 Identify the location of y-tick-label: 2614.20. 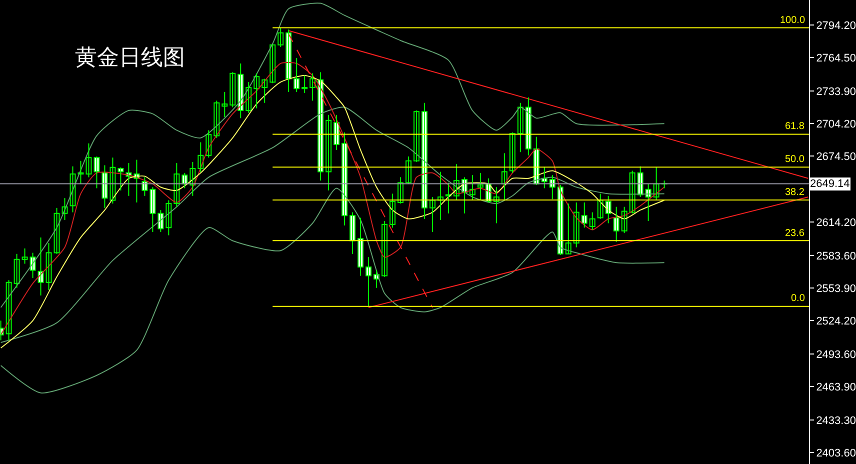
(836, 222).